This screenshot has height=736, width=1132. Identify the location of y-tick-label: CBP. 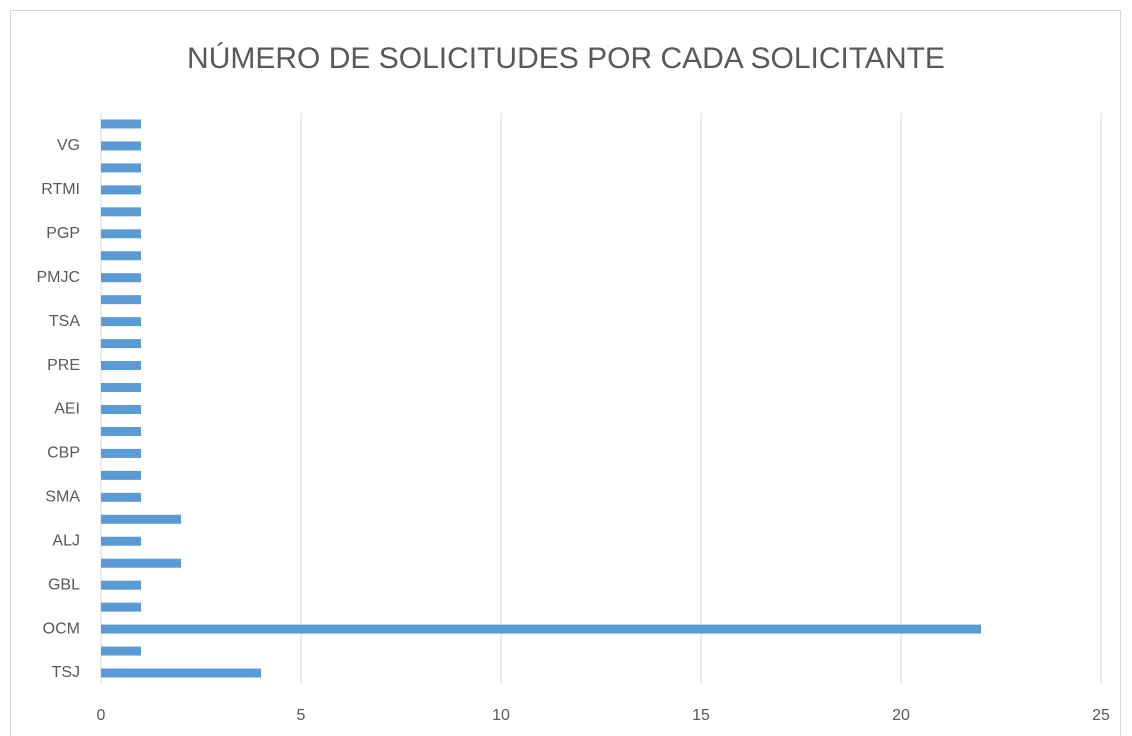
(63, 453).